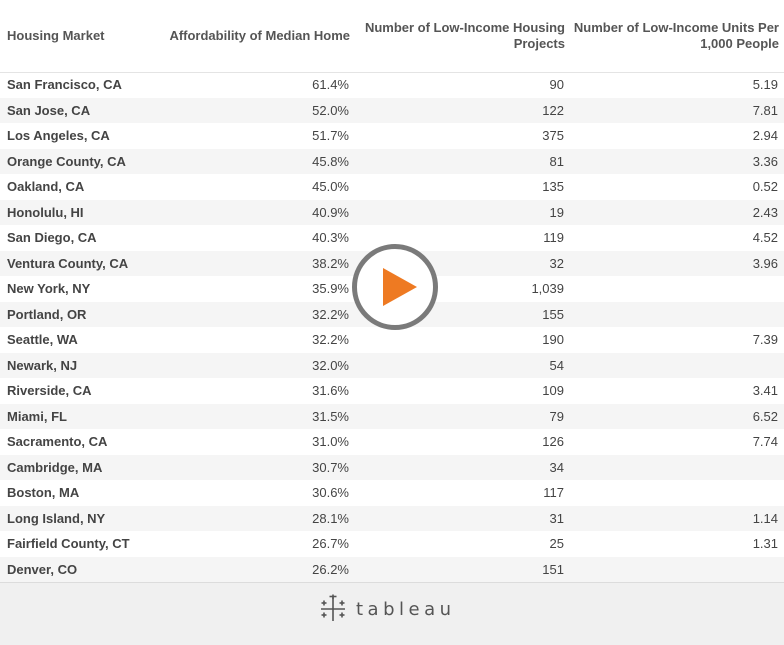 This screenshot has height=645, width=784. What do you see at coordinates (330, 569) in the screenshot?
I see `cell-affordability: 26.2%` at bounding box center [330, 569].